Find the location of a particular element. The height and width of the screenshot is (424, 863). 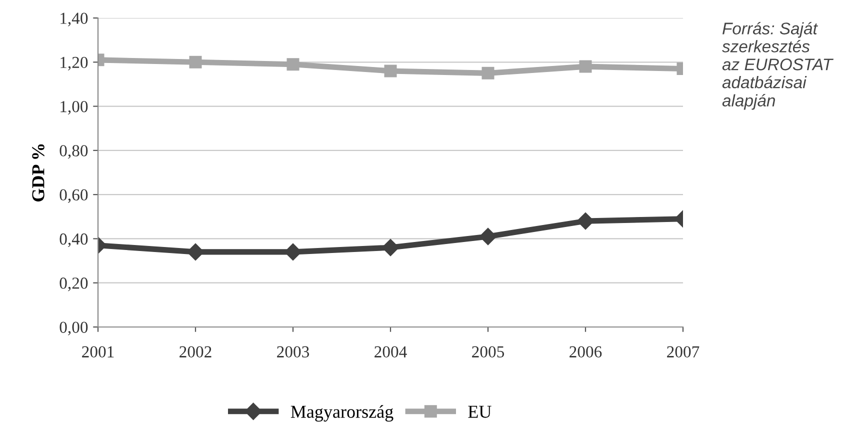

y-tick-label: 0,80 is located at coordinates (74, 152).